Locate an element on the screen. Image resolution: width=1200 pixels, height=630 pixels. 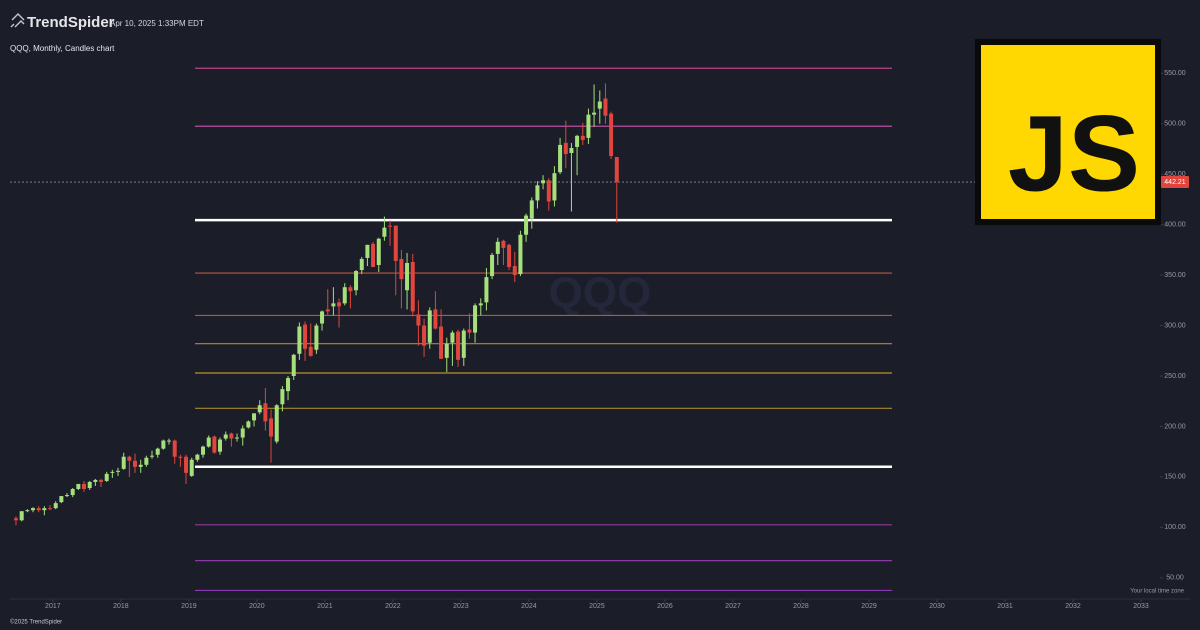
y-tick-label: 550.00 is located at coordinates (1175, 73).